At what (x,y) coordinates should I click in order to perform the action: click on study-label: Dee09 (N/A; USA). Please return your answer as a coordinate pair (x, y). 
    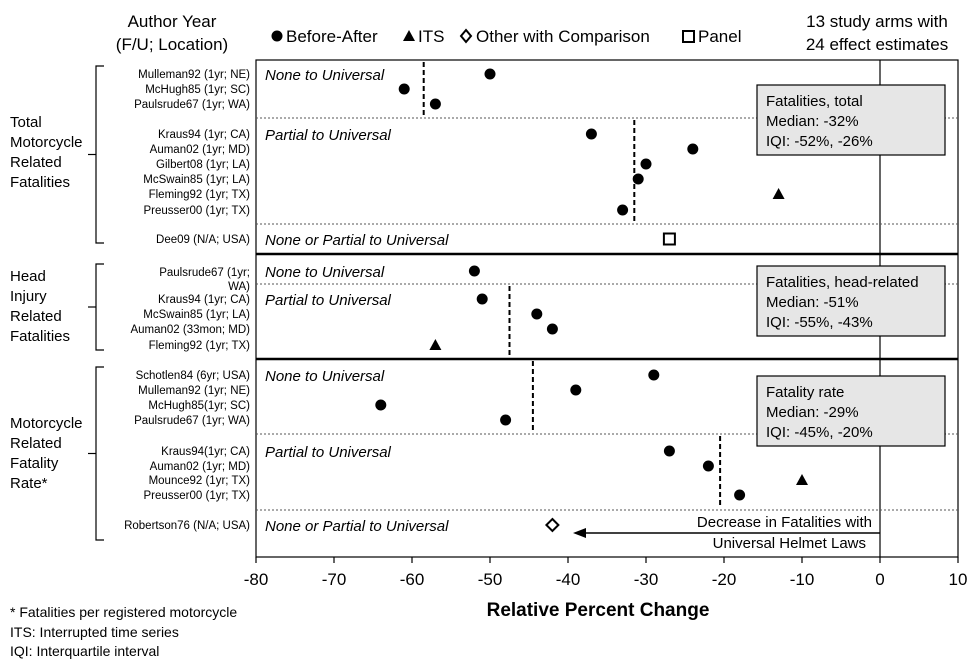
    Looking at the image, I should click on (203, 240).